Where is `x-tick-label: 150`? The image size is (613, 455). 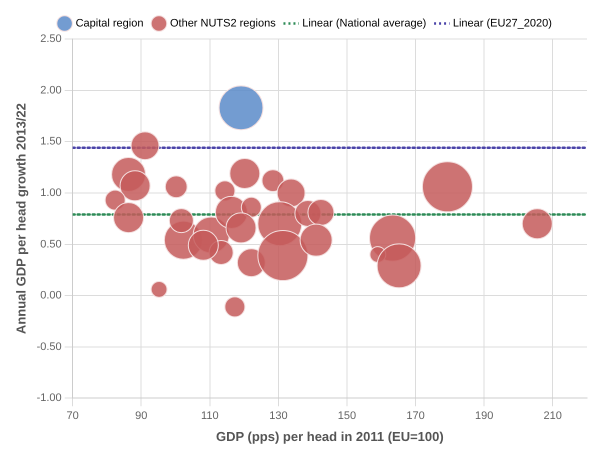
x-tick-label: 150 is located at coordinates (347, 416).